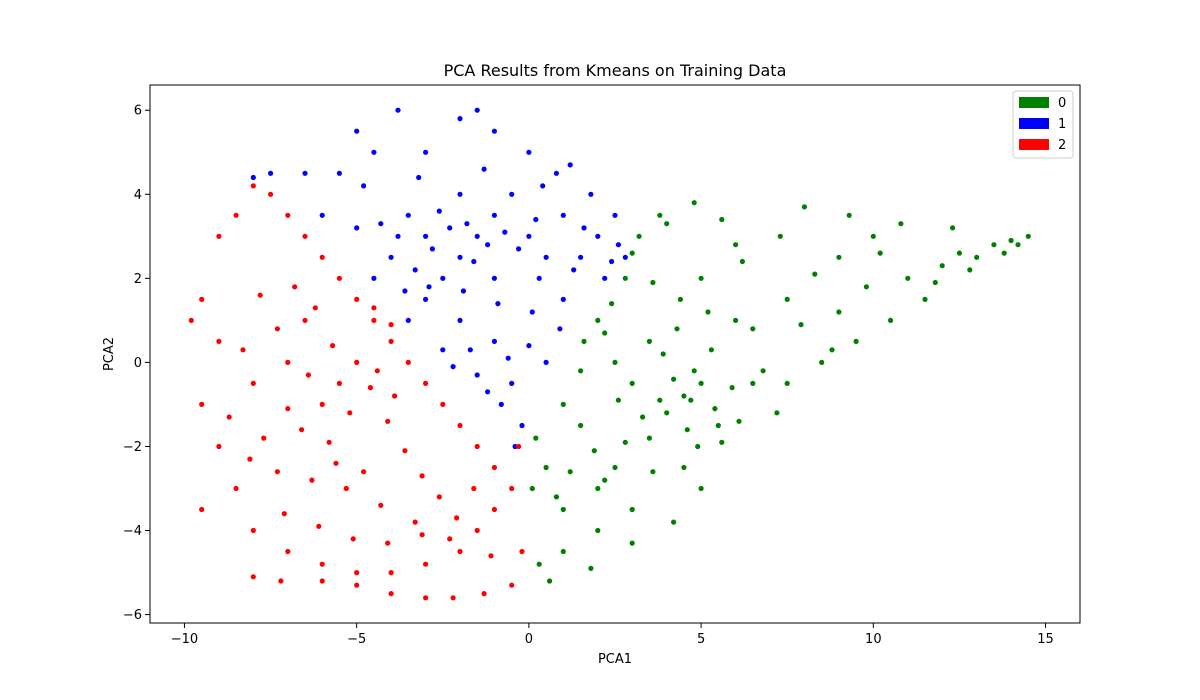 This screenshot has width=1200, height=700. I want to click on x-tick-label: 0, so click(529, 639).